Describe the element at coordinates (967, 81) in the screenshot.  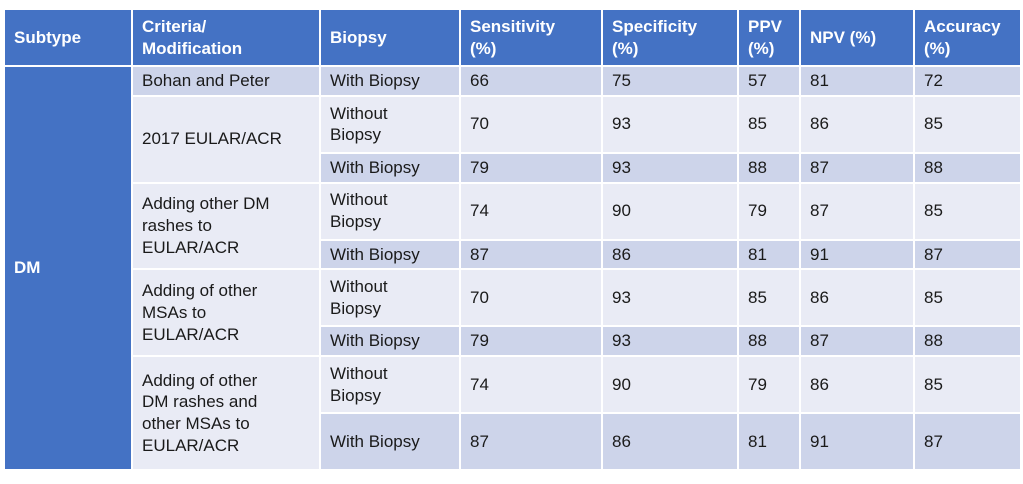
I see `accuracy-cell: 72` at that location.